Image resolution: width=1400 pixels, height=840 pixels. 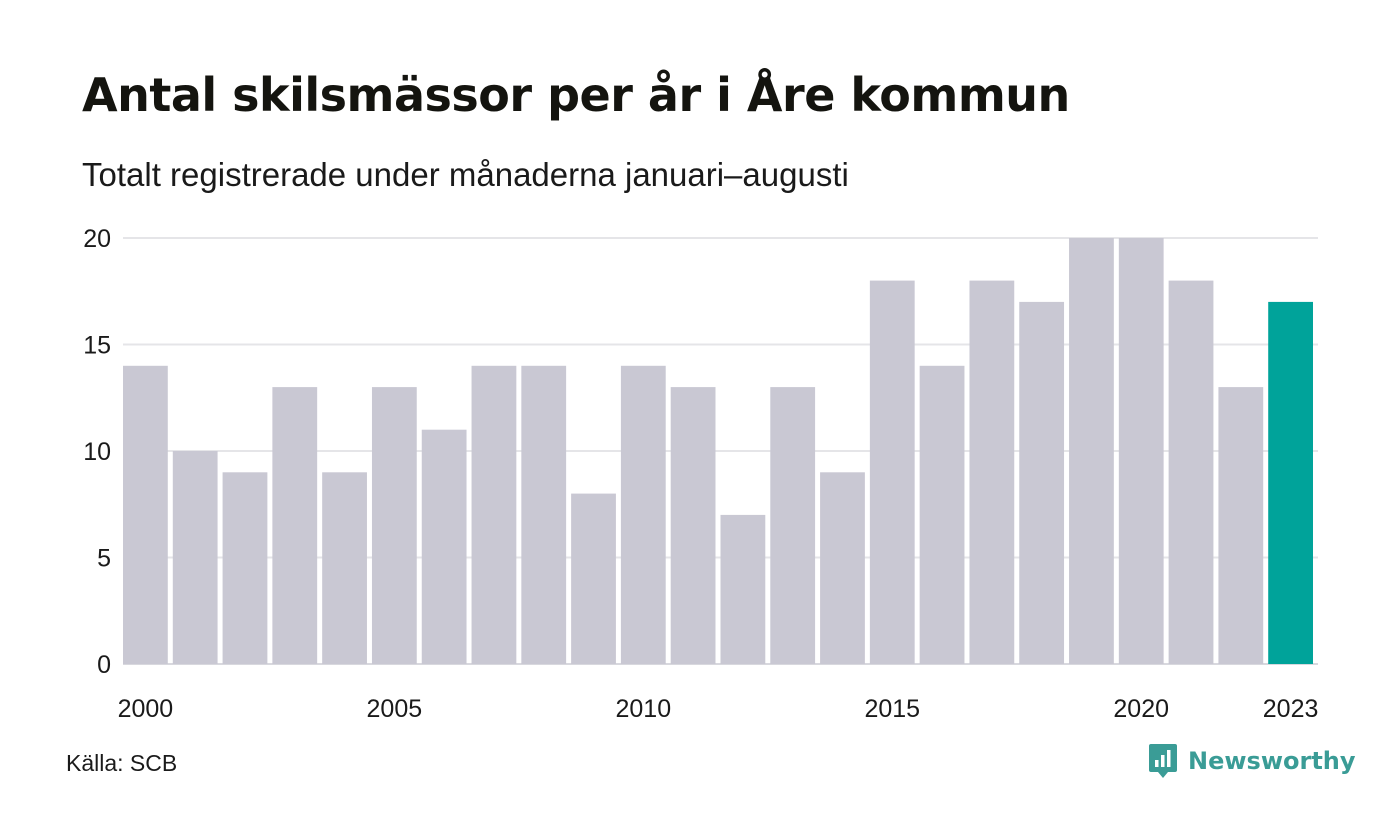 What do you see at coordinates (195, 557) in the screenshot?
I see `bar-2001` at bounding box center [195, 557].